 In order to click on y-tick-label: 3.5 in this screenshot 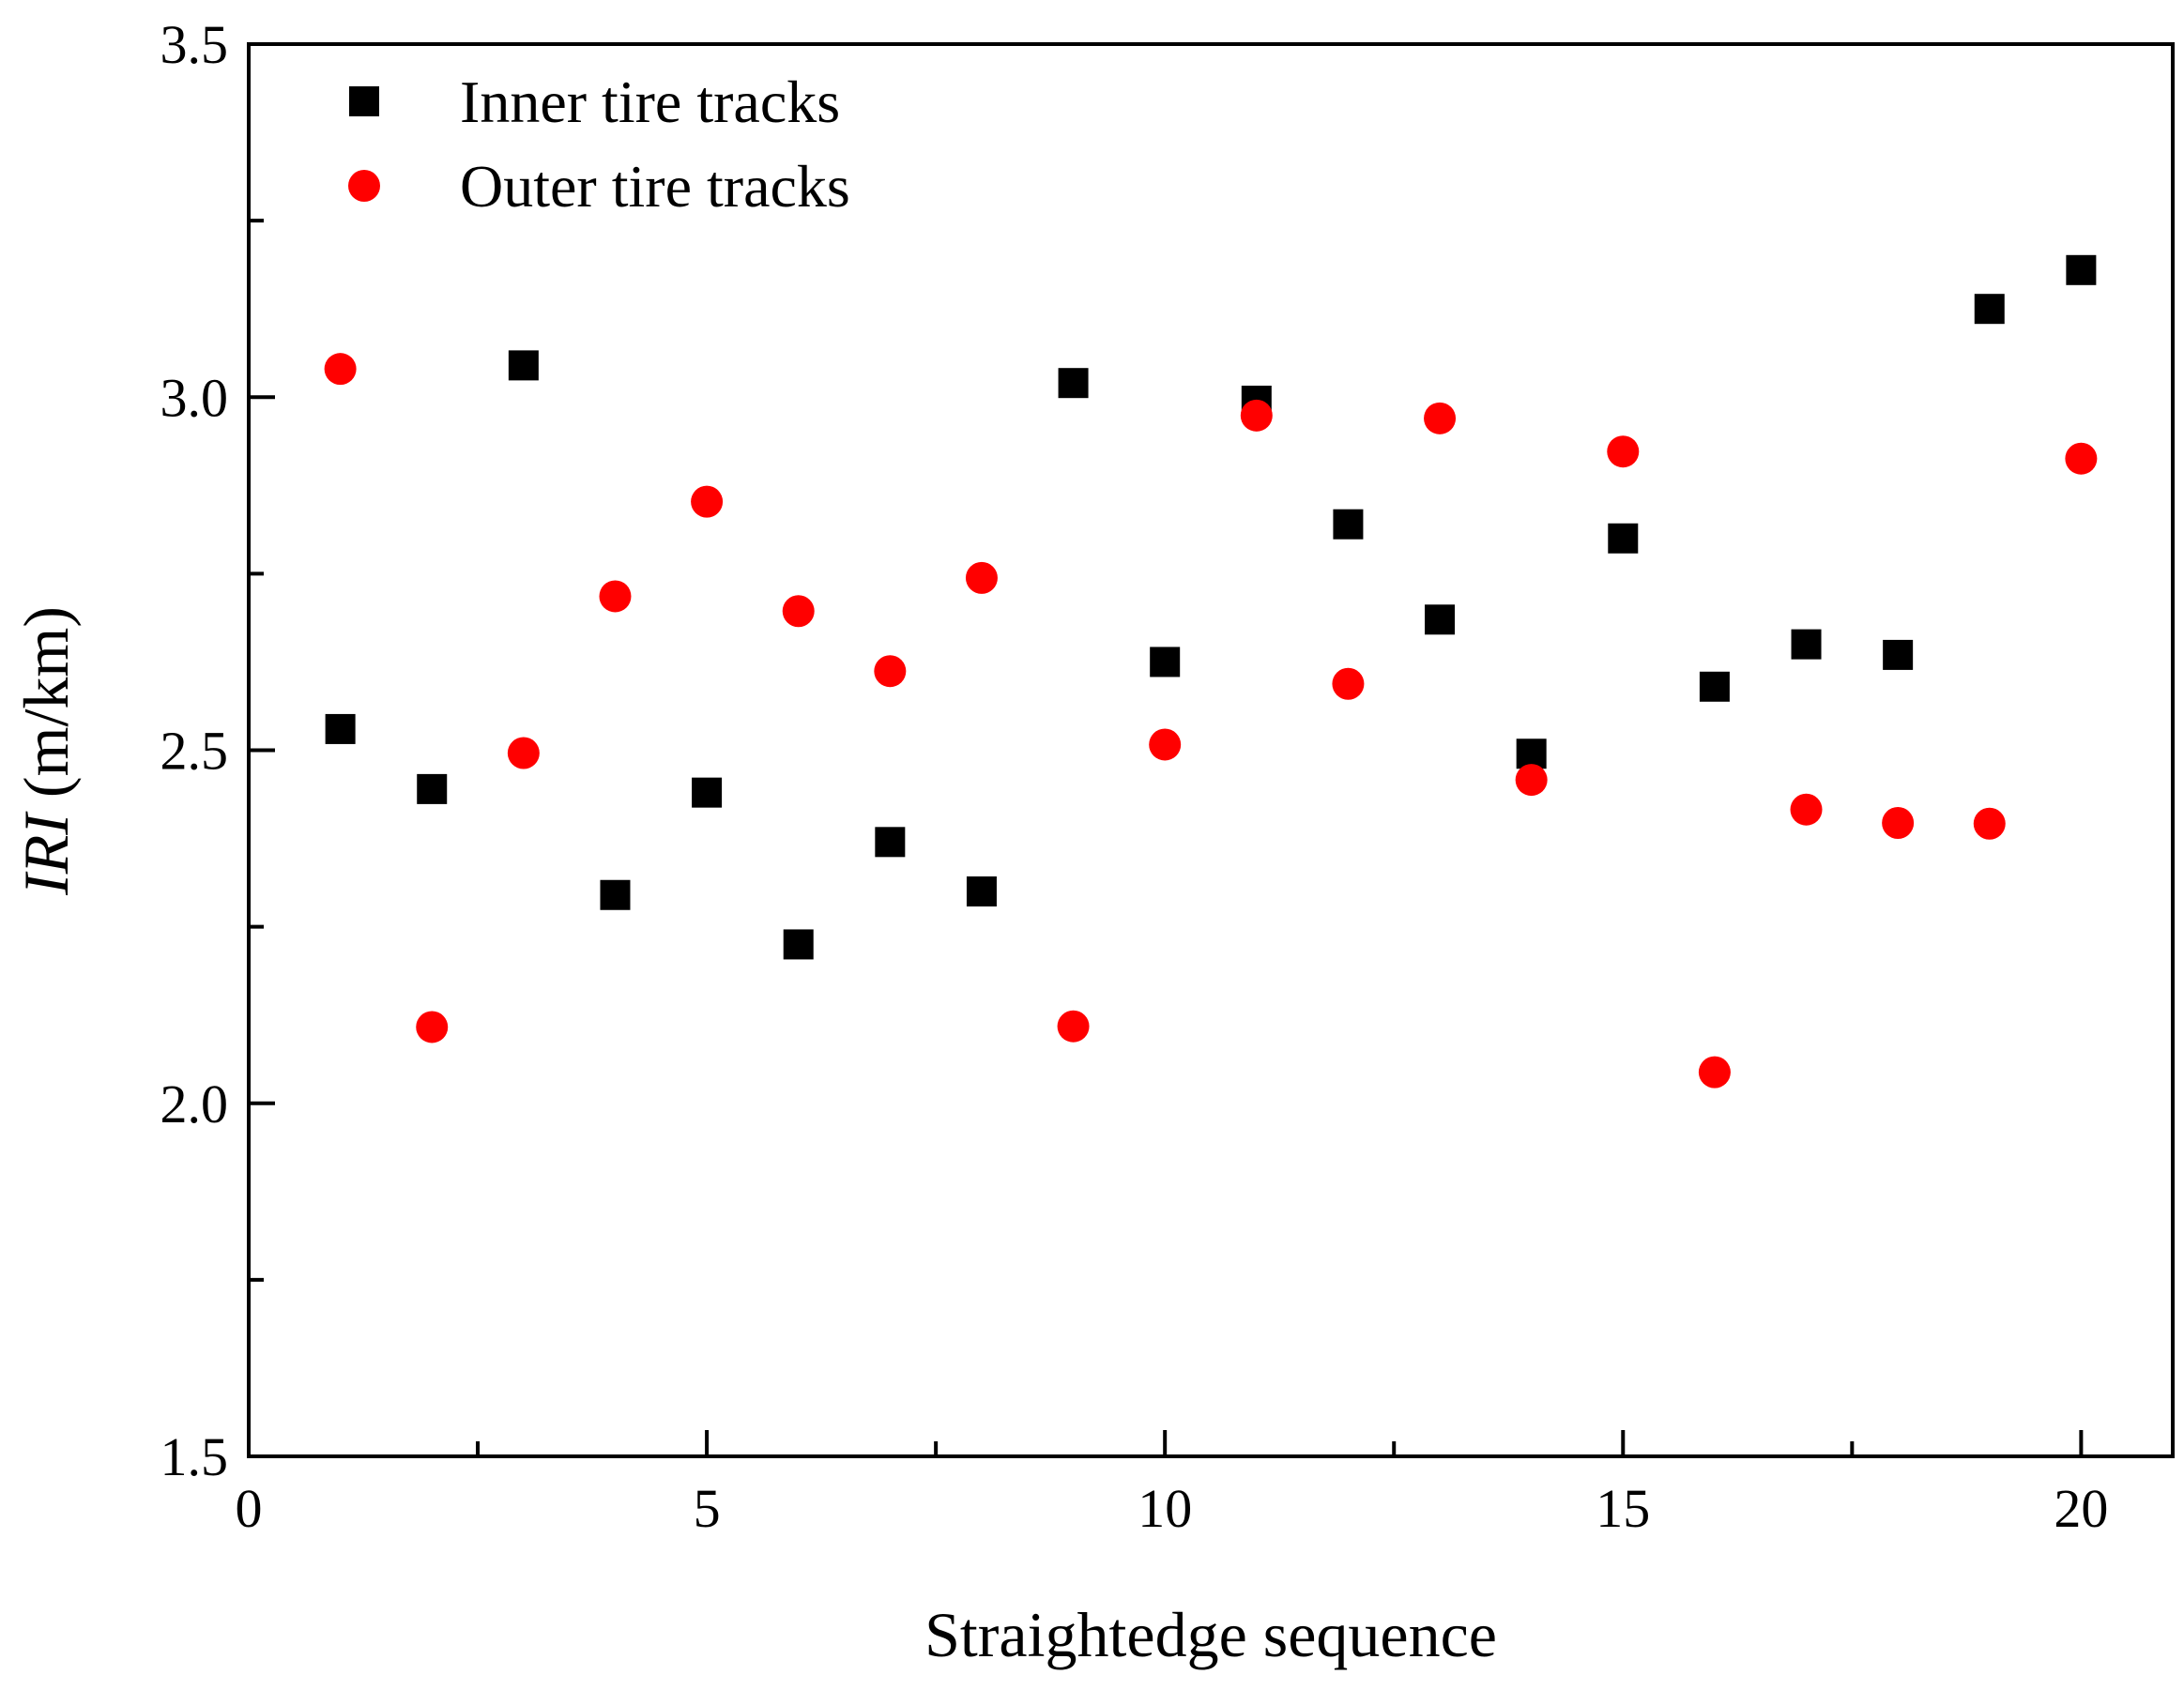, I will do `click(194, 45)`.